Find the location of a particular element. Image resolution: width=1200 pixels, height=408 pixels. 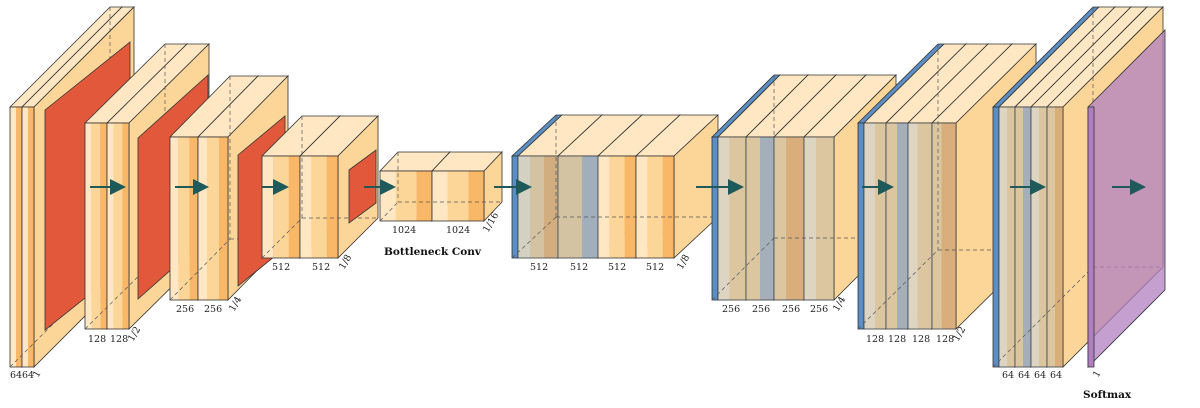

conv-64a-stripe is located at coordinates (19, 237).